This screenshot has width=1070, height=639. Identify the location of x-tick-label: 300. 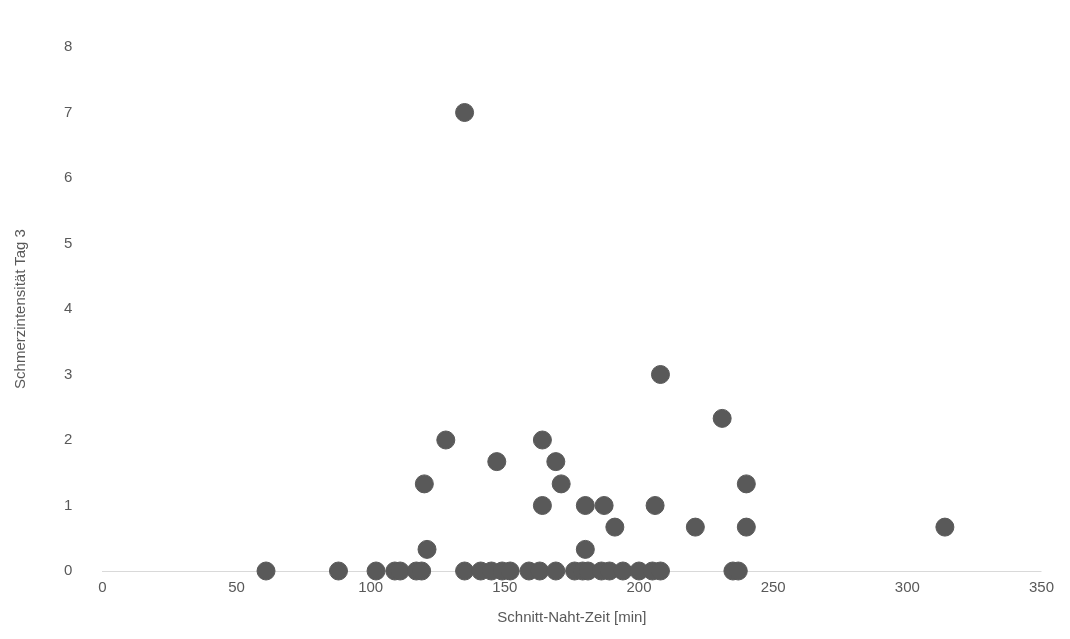
(907, 587).